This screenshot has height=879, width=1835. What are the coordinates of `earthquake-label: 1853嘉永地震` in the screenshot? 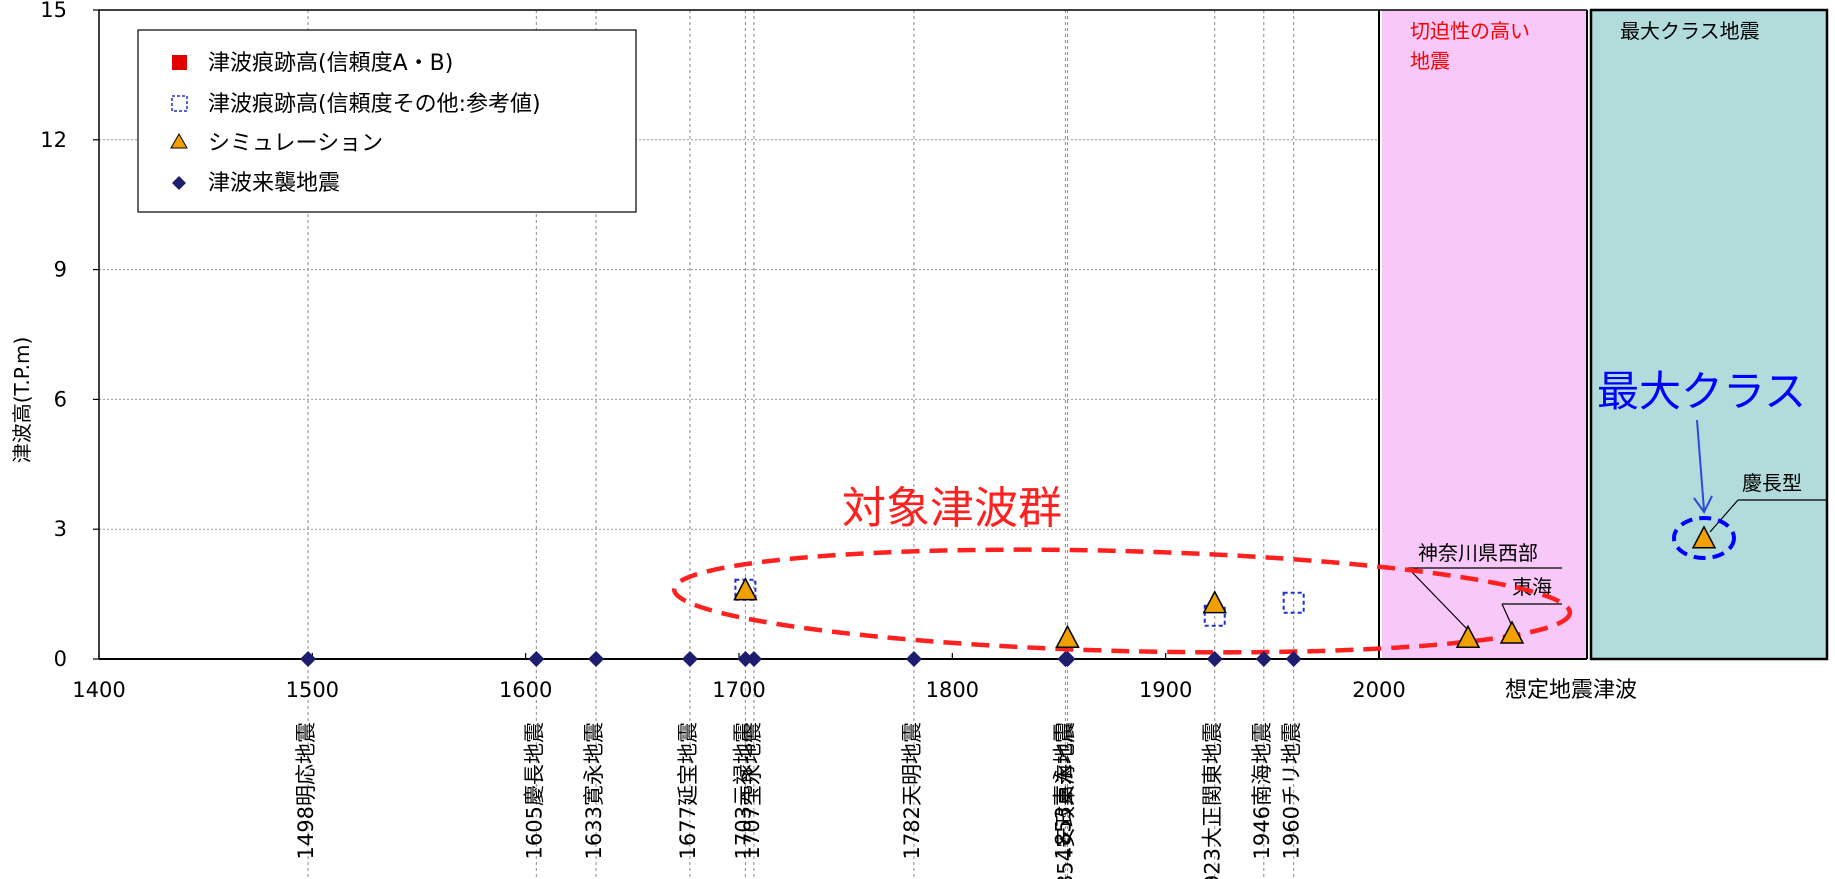 It's located at (1063, 790).